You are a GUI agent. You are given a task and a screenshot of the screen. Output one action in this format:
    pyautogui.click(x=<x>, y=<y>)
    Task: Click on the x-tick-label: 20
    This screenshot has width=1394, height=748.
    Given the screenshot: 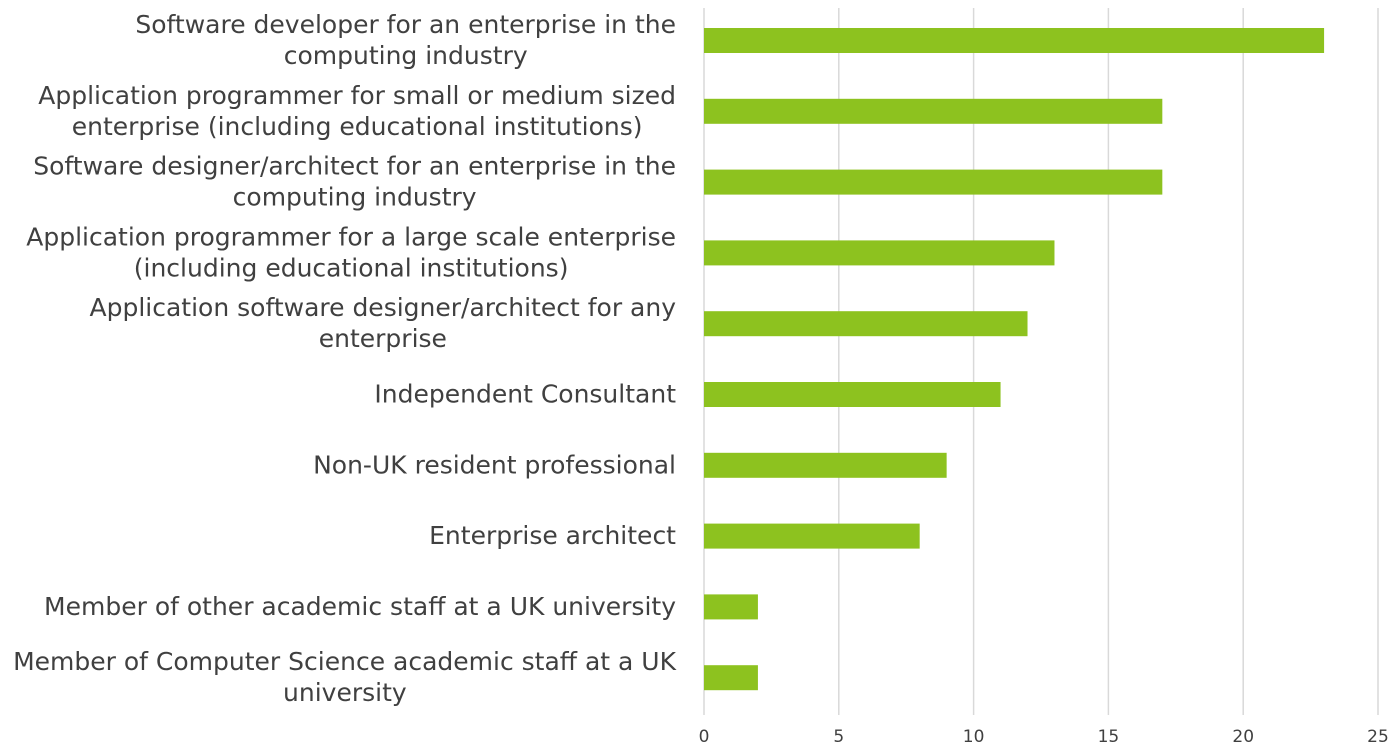 What is the action you would take?
    pyautogui.click(x=1243, y=737)
    